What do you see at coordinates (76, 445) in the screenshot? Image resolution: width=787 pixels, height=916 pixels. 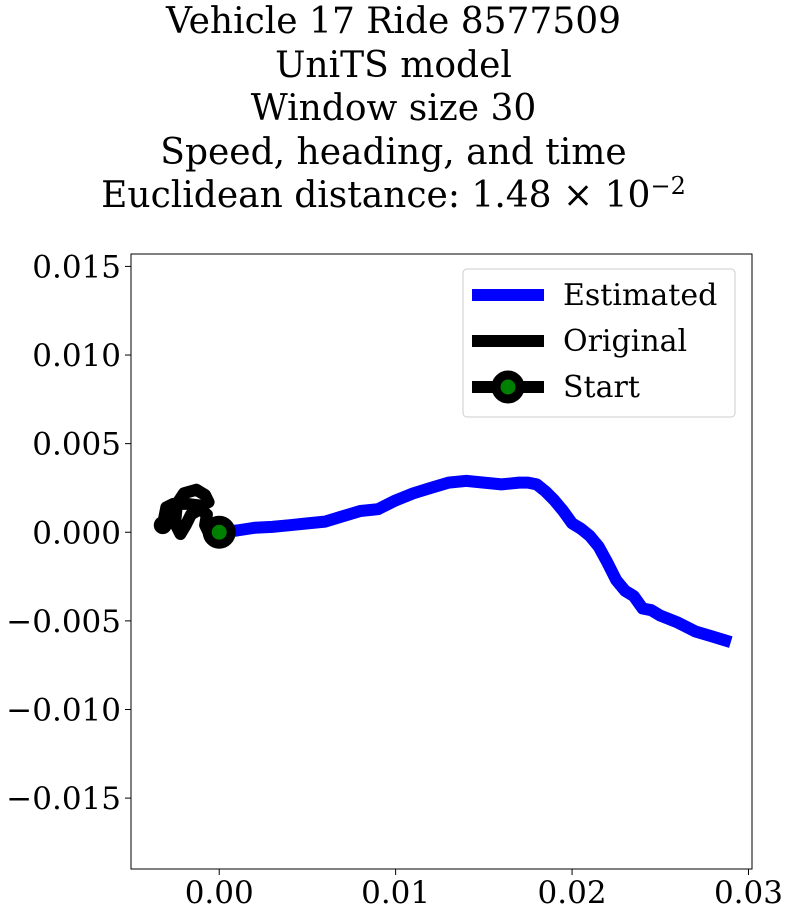 I see `y-tick-label: 0.005` at bounding box center [76, 445].